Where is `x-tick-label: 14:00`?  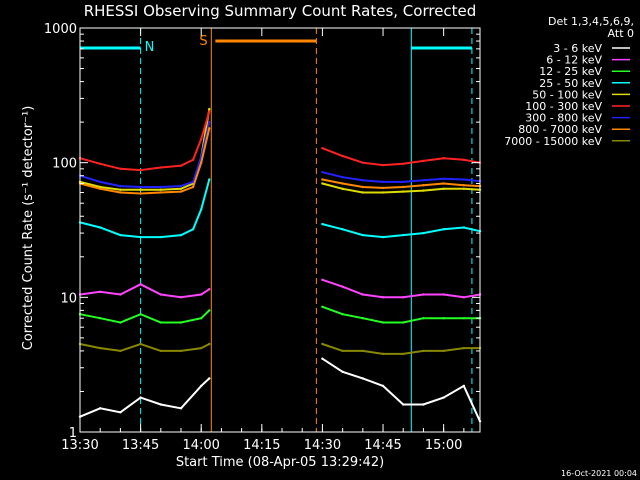 x-tick-label: 14:00 is located at coordinates (200, 445).